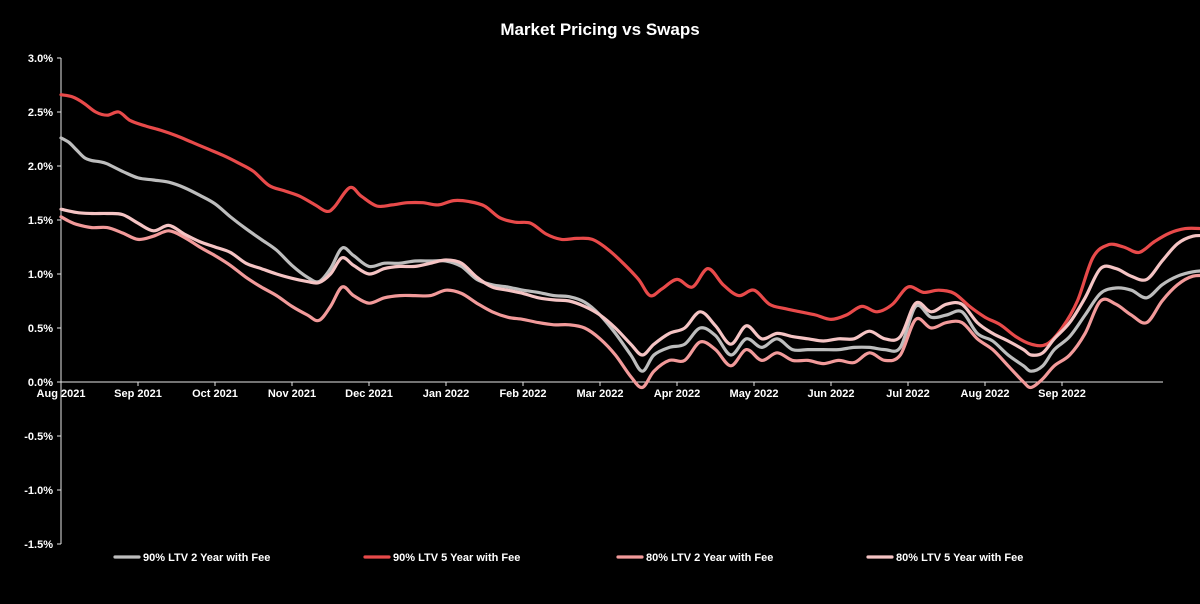  I want to click on x-tick-label: Oct 2021, so click(215, 394).